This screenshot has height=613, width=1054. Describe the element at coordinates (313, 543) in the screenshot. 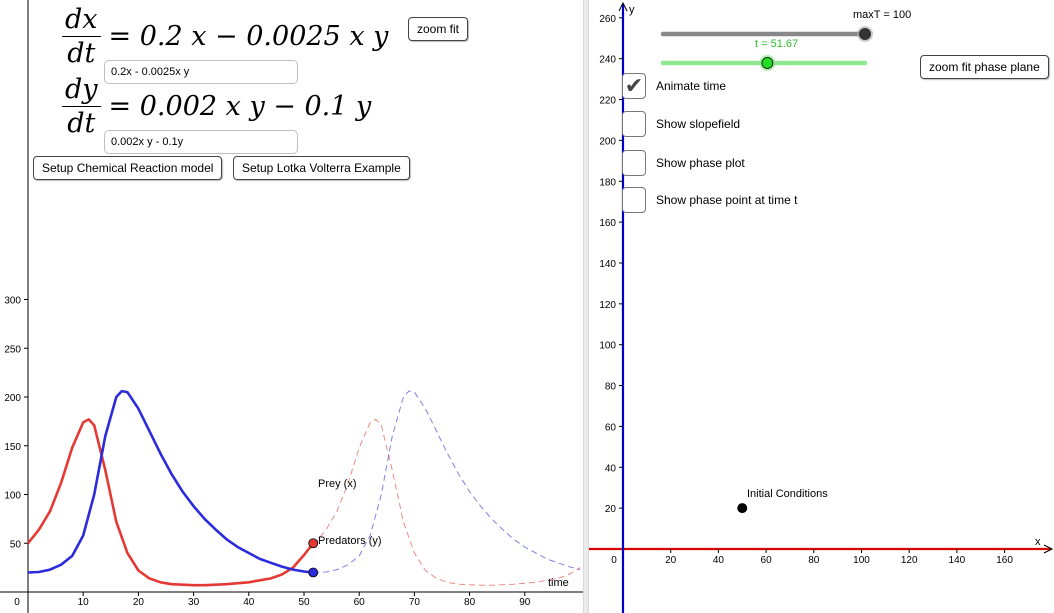

I see `prey-current-point` at that location.